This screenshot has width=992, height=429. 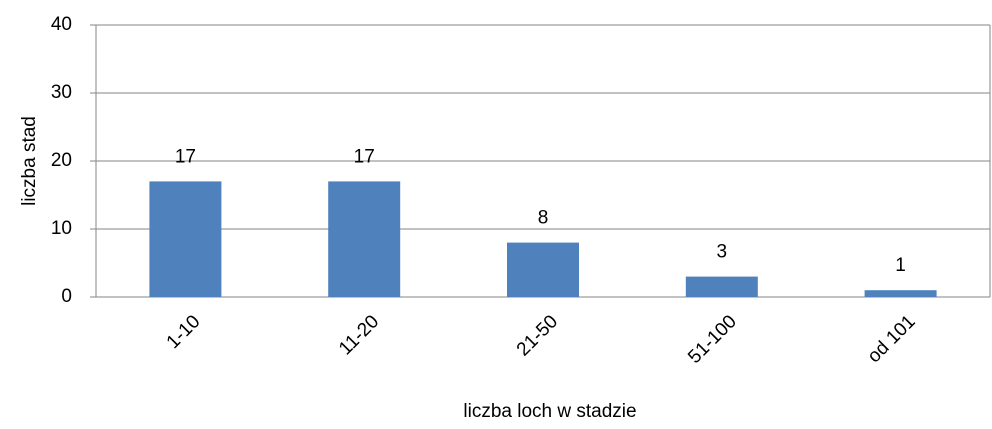 What do you see at coordinates (900, 265) in the screenshot?
I see `data-label: 1` at bounding box center [900, 265].